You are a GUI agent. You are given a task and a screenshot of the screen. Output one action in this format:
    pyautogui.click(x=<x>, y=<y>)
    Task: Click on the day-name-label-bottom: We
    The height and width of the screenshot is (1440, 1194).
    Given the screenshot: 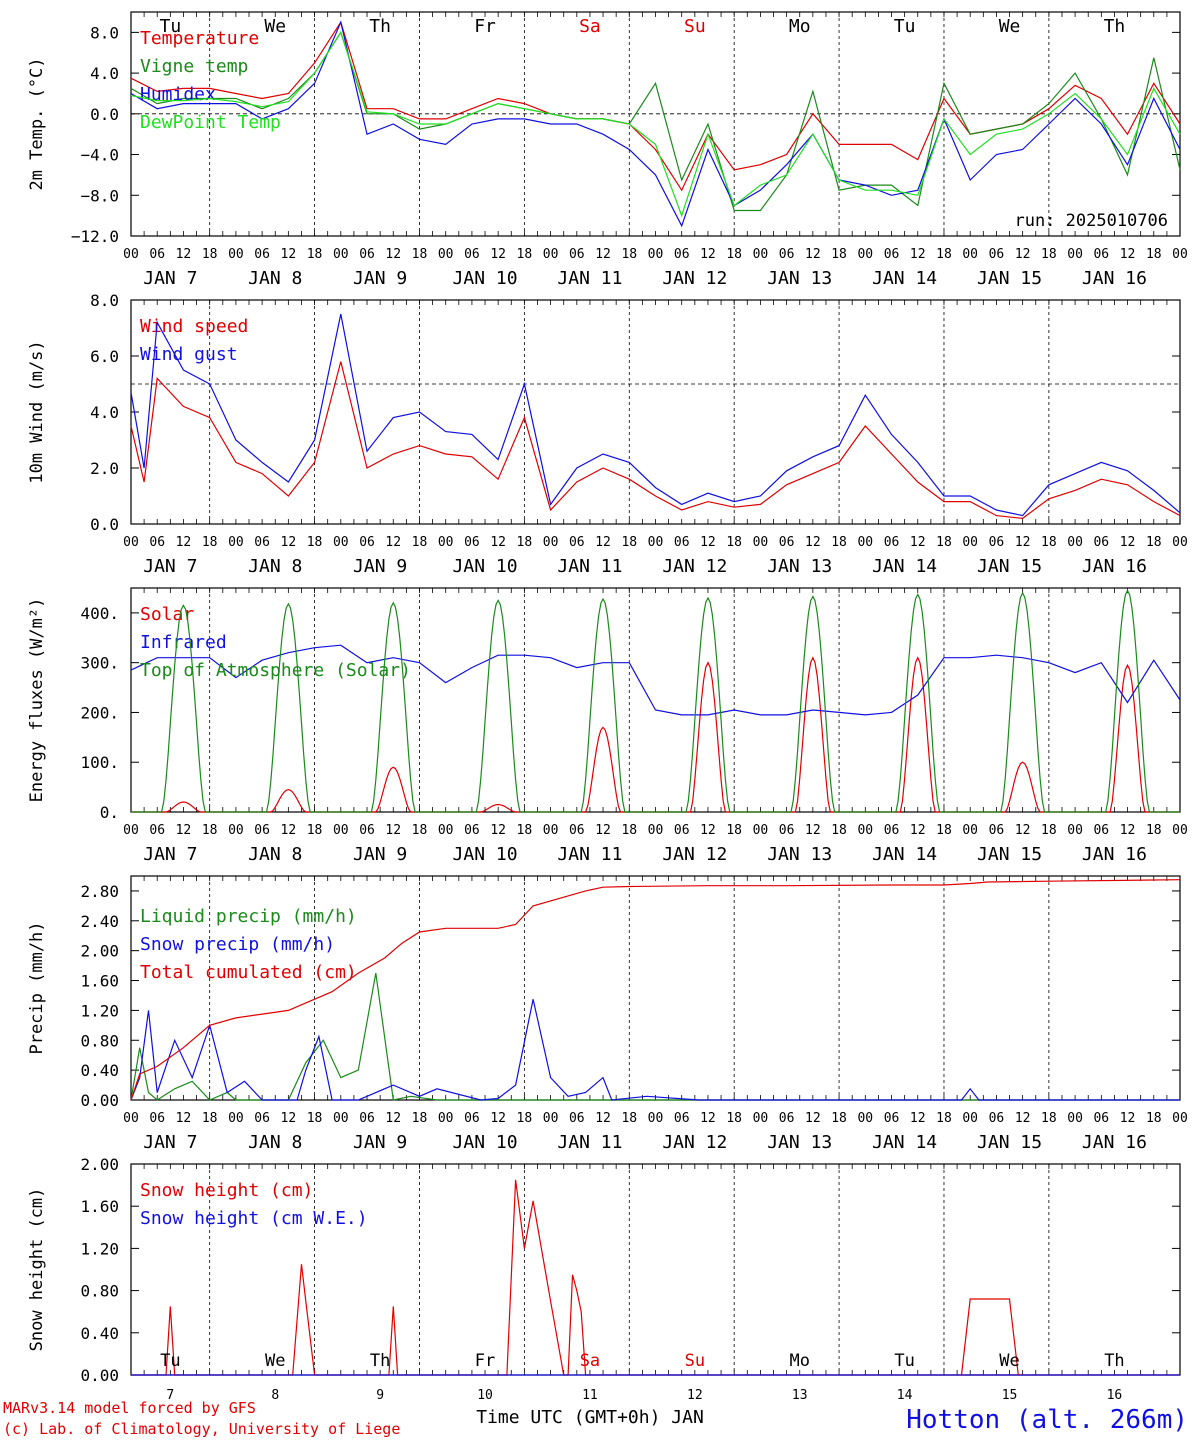 What is the action you would take?
    pyautogui.click(x=275, y=1361)
    